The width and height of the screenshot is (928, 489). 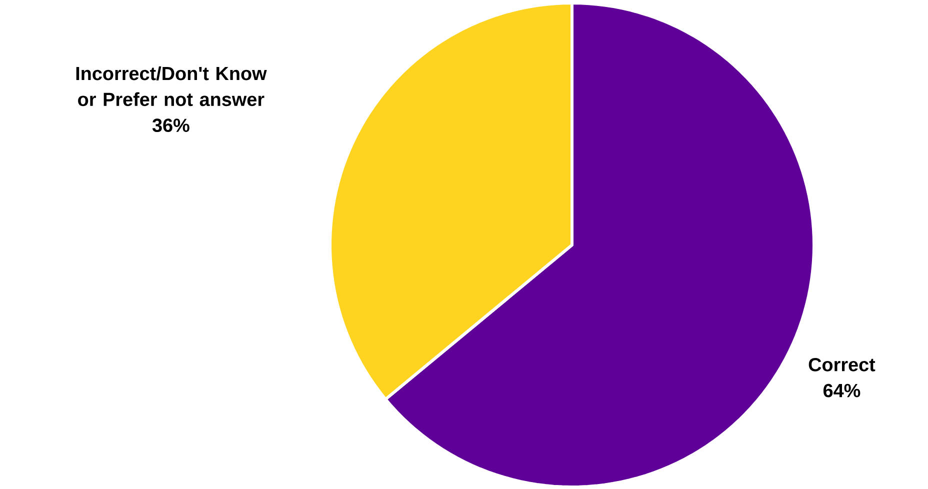 I want to click on slice-label: Correct, so click(x=842, y=365).